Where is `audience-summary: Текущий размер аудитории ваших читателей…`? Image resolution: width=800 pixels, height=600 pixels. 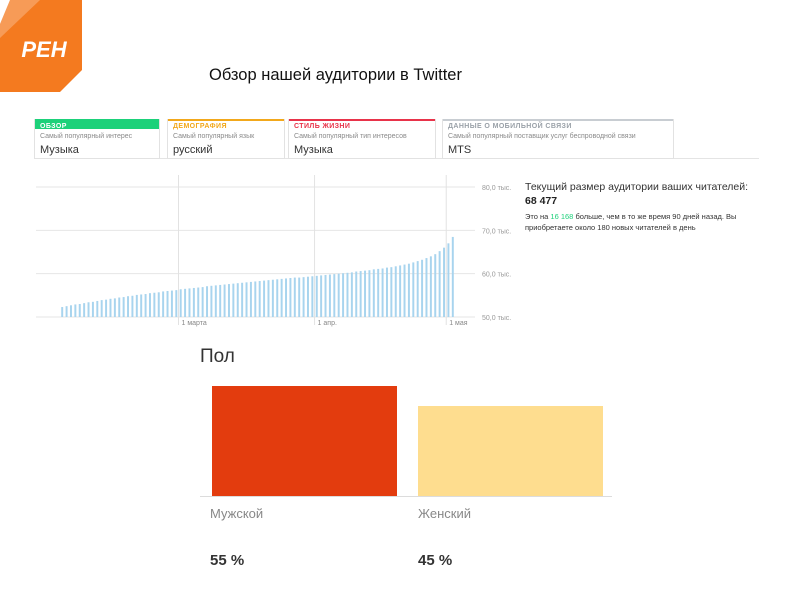 audience-summary: Текущий размер аудитории ваших читателей… is located at coordinates (640, 206).